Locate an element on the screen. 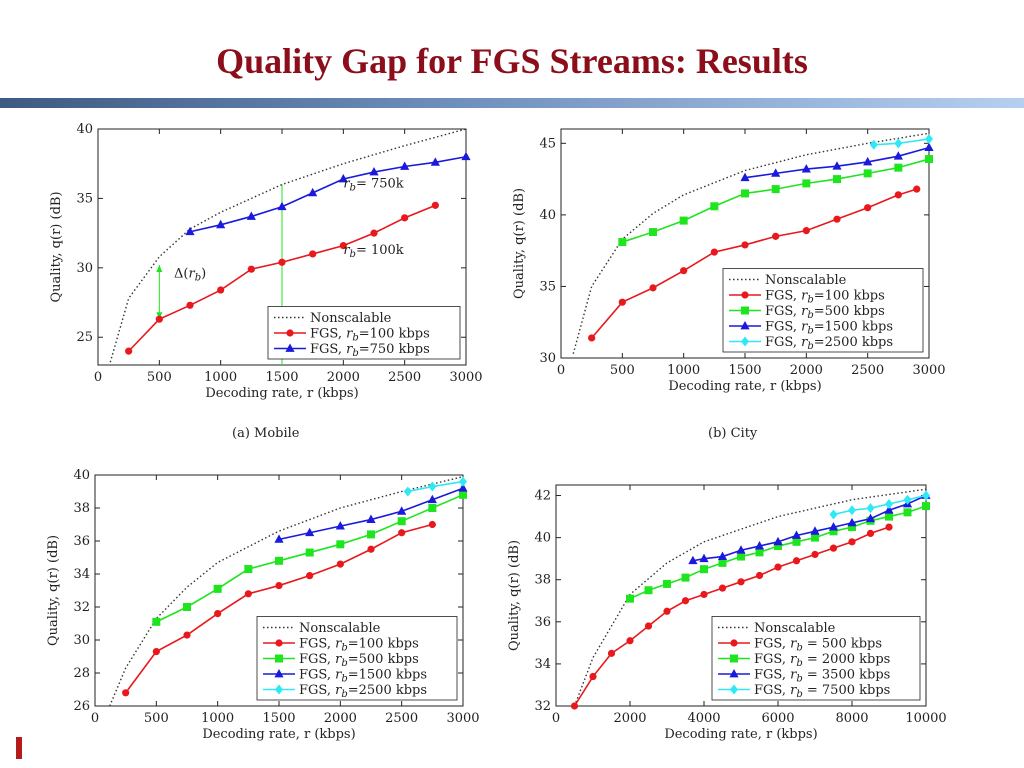  series-green is located at coordinates (775, 201).